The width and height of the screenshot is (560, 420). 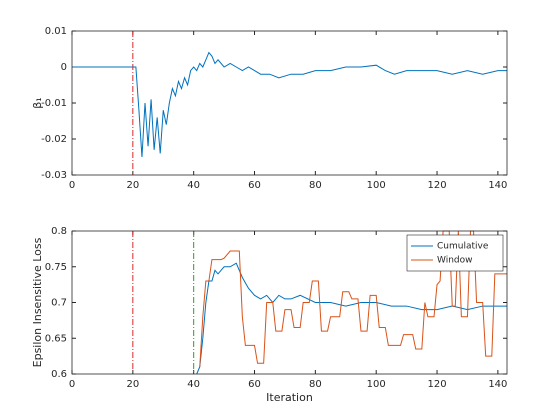 What do you see at coordinates (59, 231) in the screenshot?
I see `y-tick-label: 0.8` at bounding box center [59, 231].